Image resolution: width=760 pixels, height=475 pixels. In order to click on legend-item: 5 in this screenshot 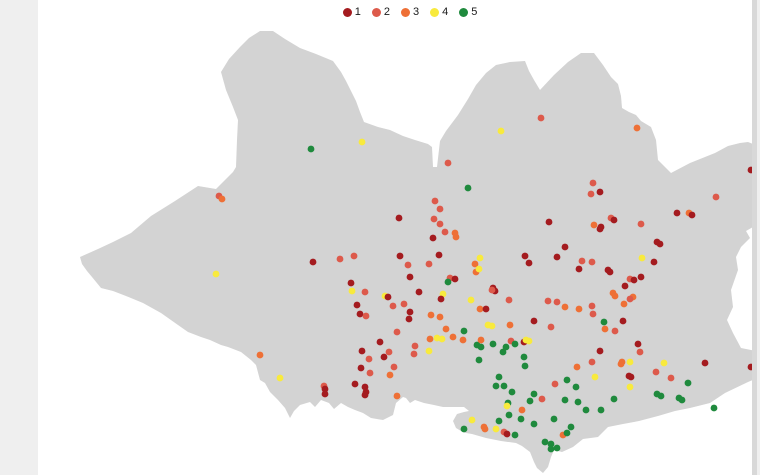, I will do `click(468, 12)`.